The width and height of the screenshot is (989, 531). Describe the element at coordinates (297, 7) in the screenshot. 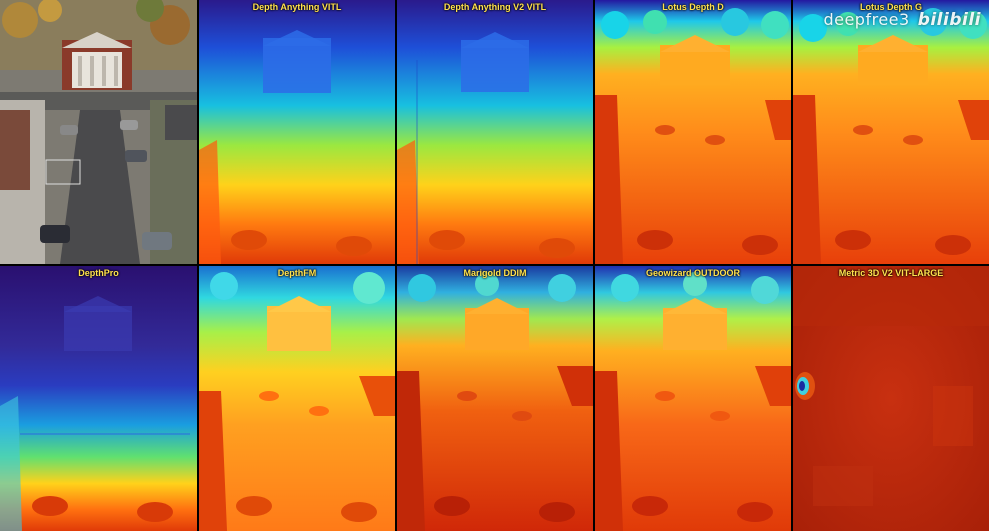

I see `panel-label: Depth Anything VITL` at that location.